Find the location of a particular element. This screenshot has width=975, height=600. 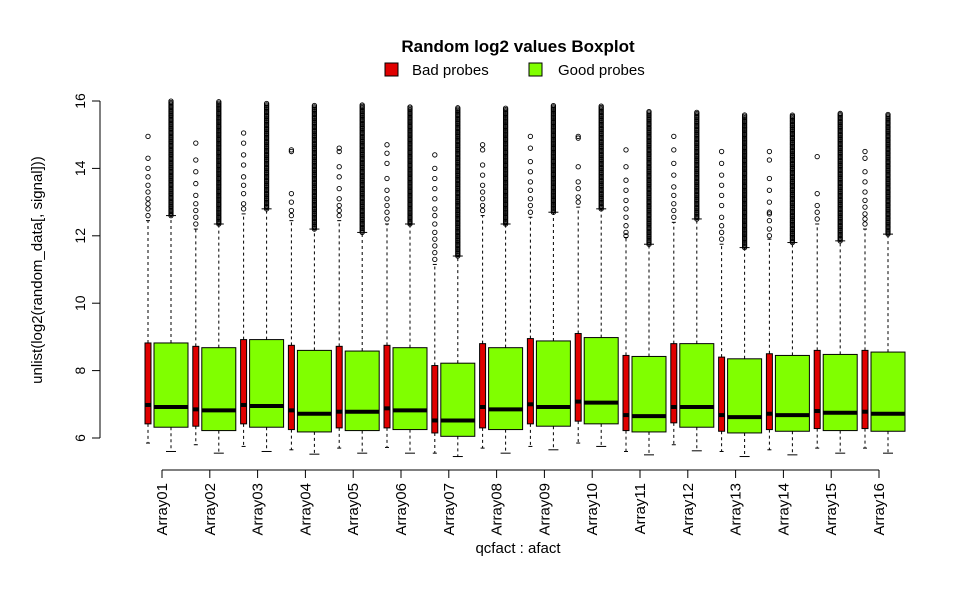

x-tick-label: Array04 is located at coordinates (305, 509).